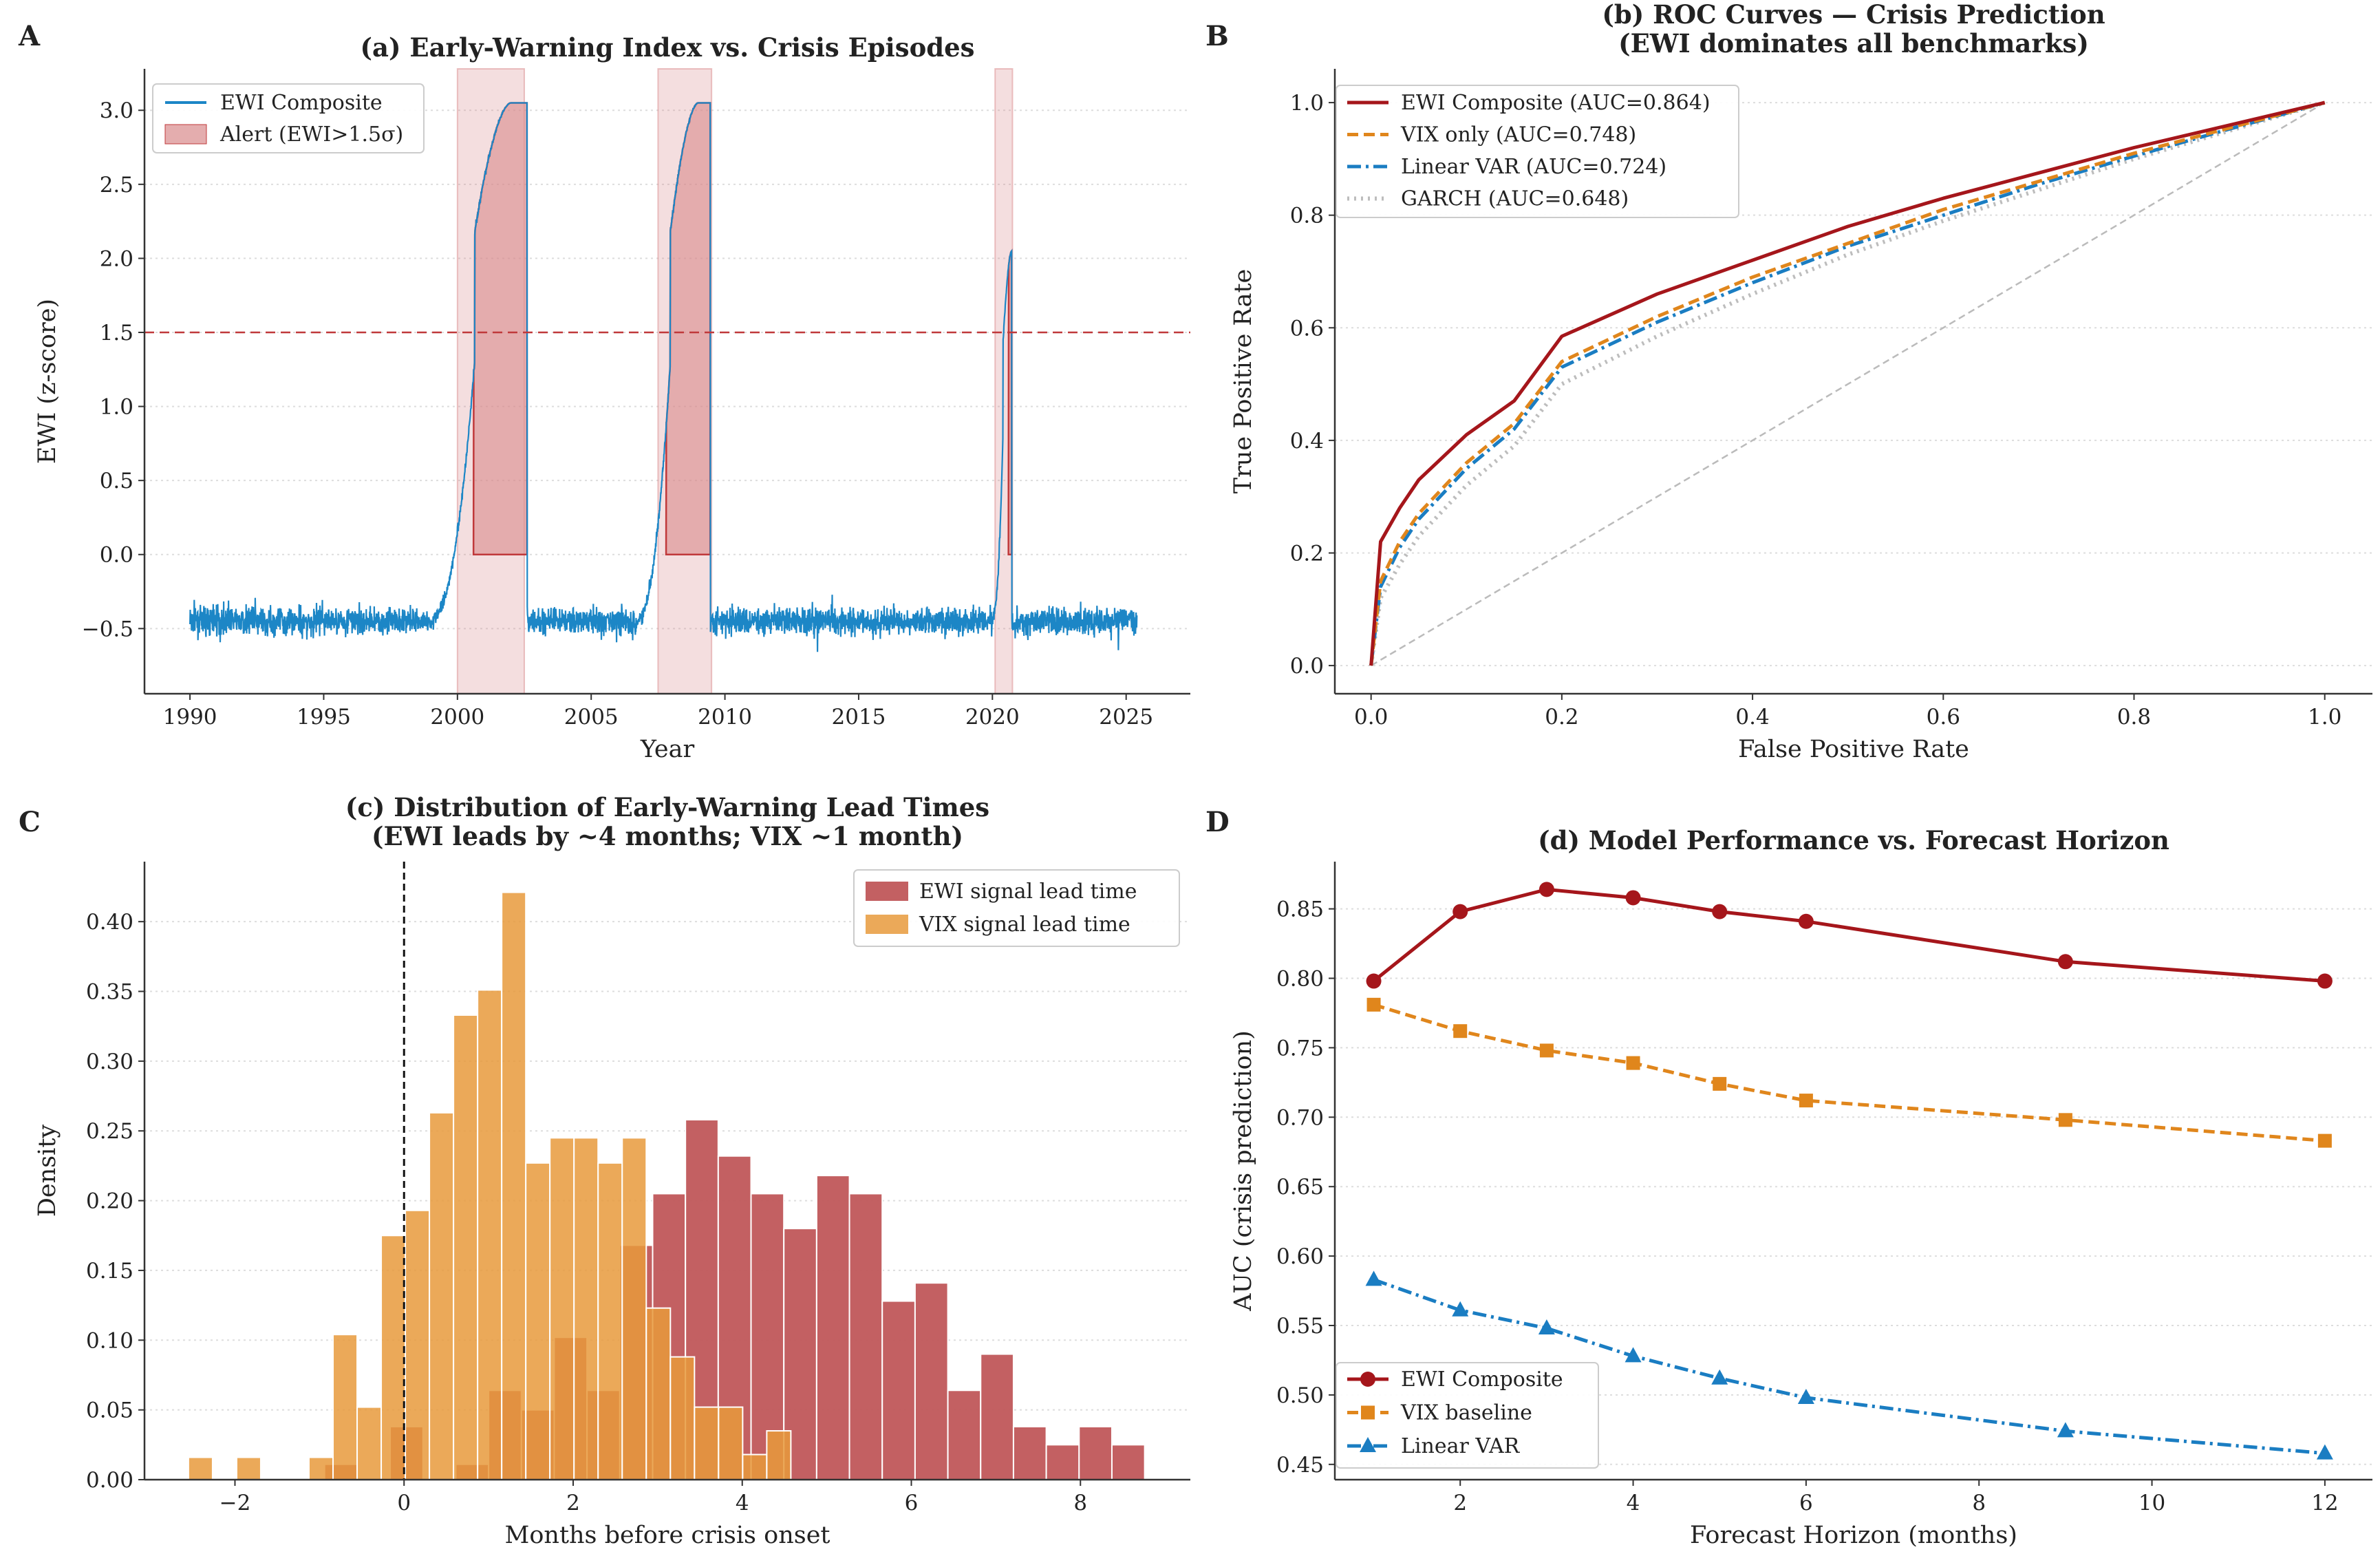 Image resolution: width=2380 pixels, height=1565 pixels. What do you see at coordinates (667, 836) in the screenshot?
I see `chart-subtitle: (EWI leads by ~4 months; VIX ~1 month)` at bounding box center [667, 836].